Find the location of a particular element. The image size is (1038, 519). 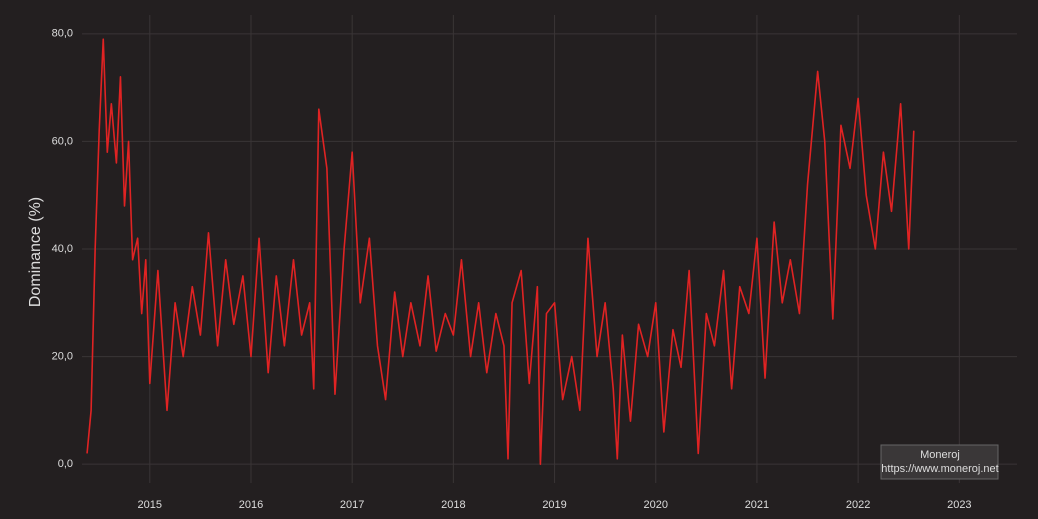

x-tick-label: 2015 is located at coordinates (150, 505).